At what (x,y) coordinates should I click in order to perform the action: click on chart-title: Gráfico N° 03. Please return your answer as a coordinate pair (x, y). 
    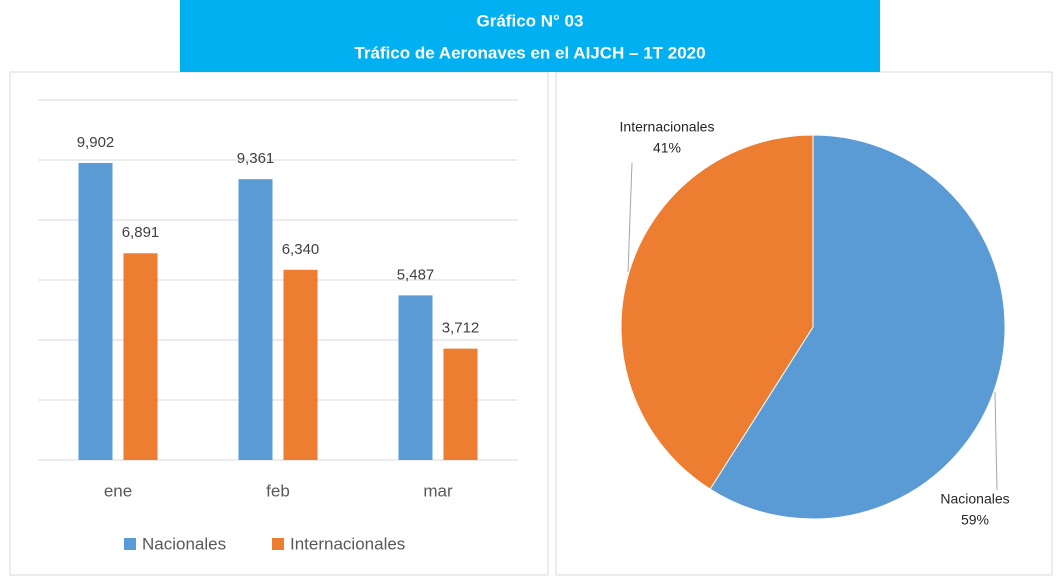
    Looking at the image, I should click on (530, 20).